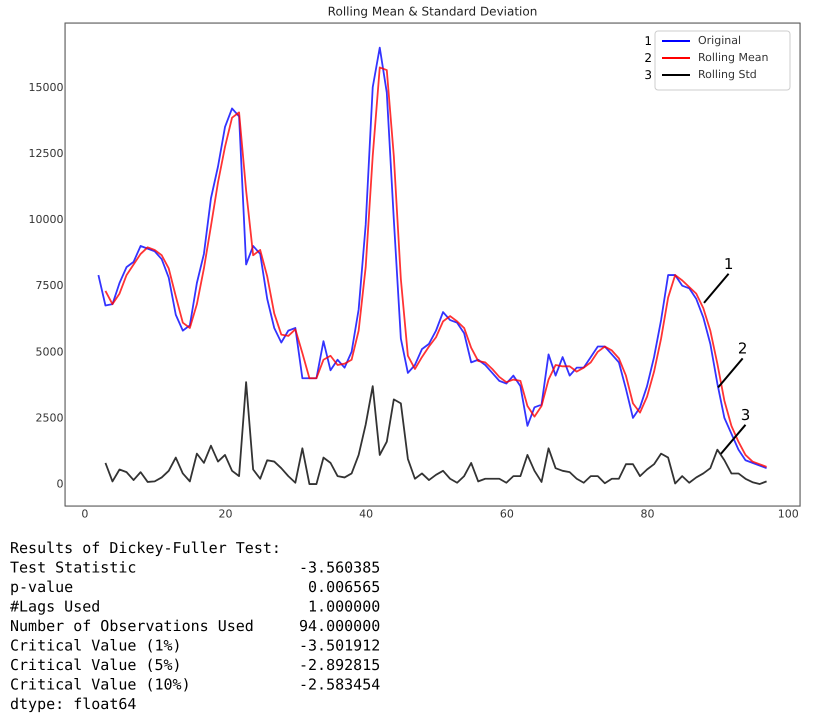  I want to click on x-tick-label: 40, so click(366, 514).